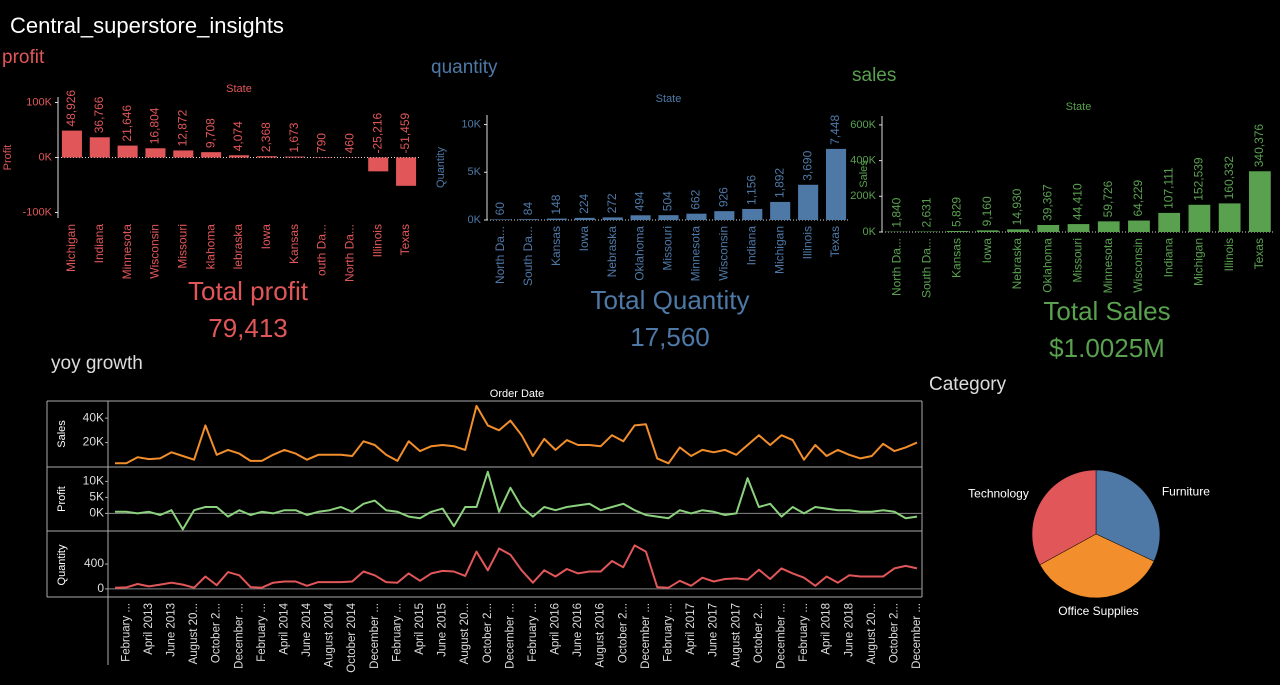 The image size is (1280, 685). What do you see at coordinates (1097, 566) in the screenshot?
I see `pie-slice` at bounding box center [1097, 566].